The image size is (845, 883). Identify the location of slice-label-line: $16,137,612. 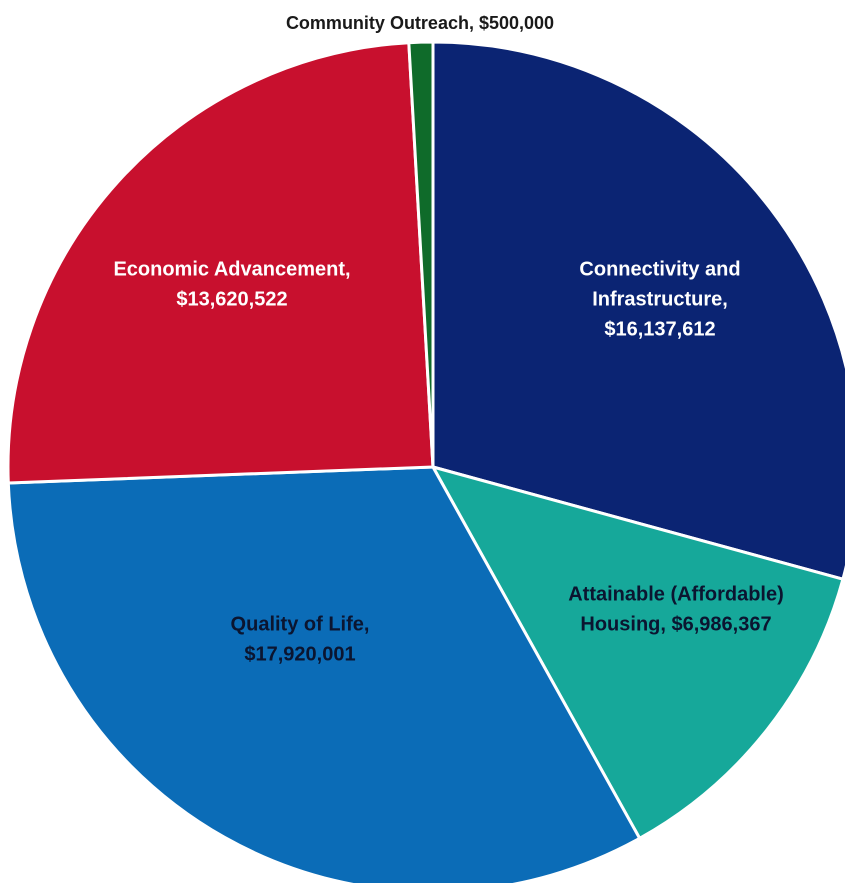
(659, 329).